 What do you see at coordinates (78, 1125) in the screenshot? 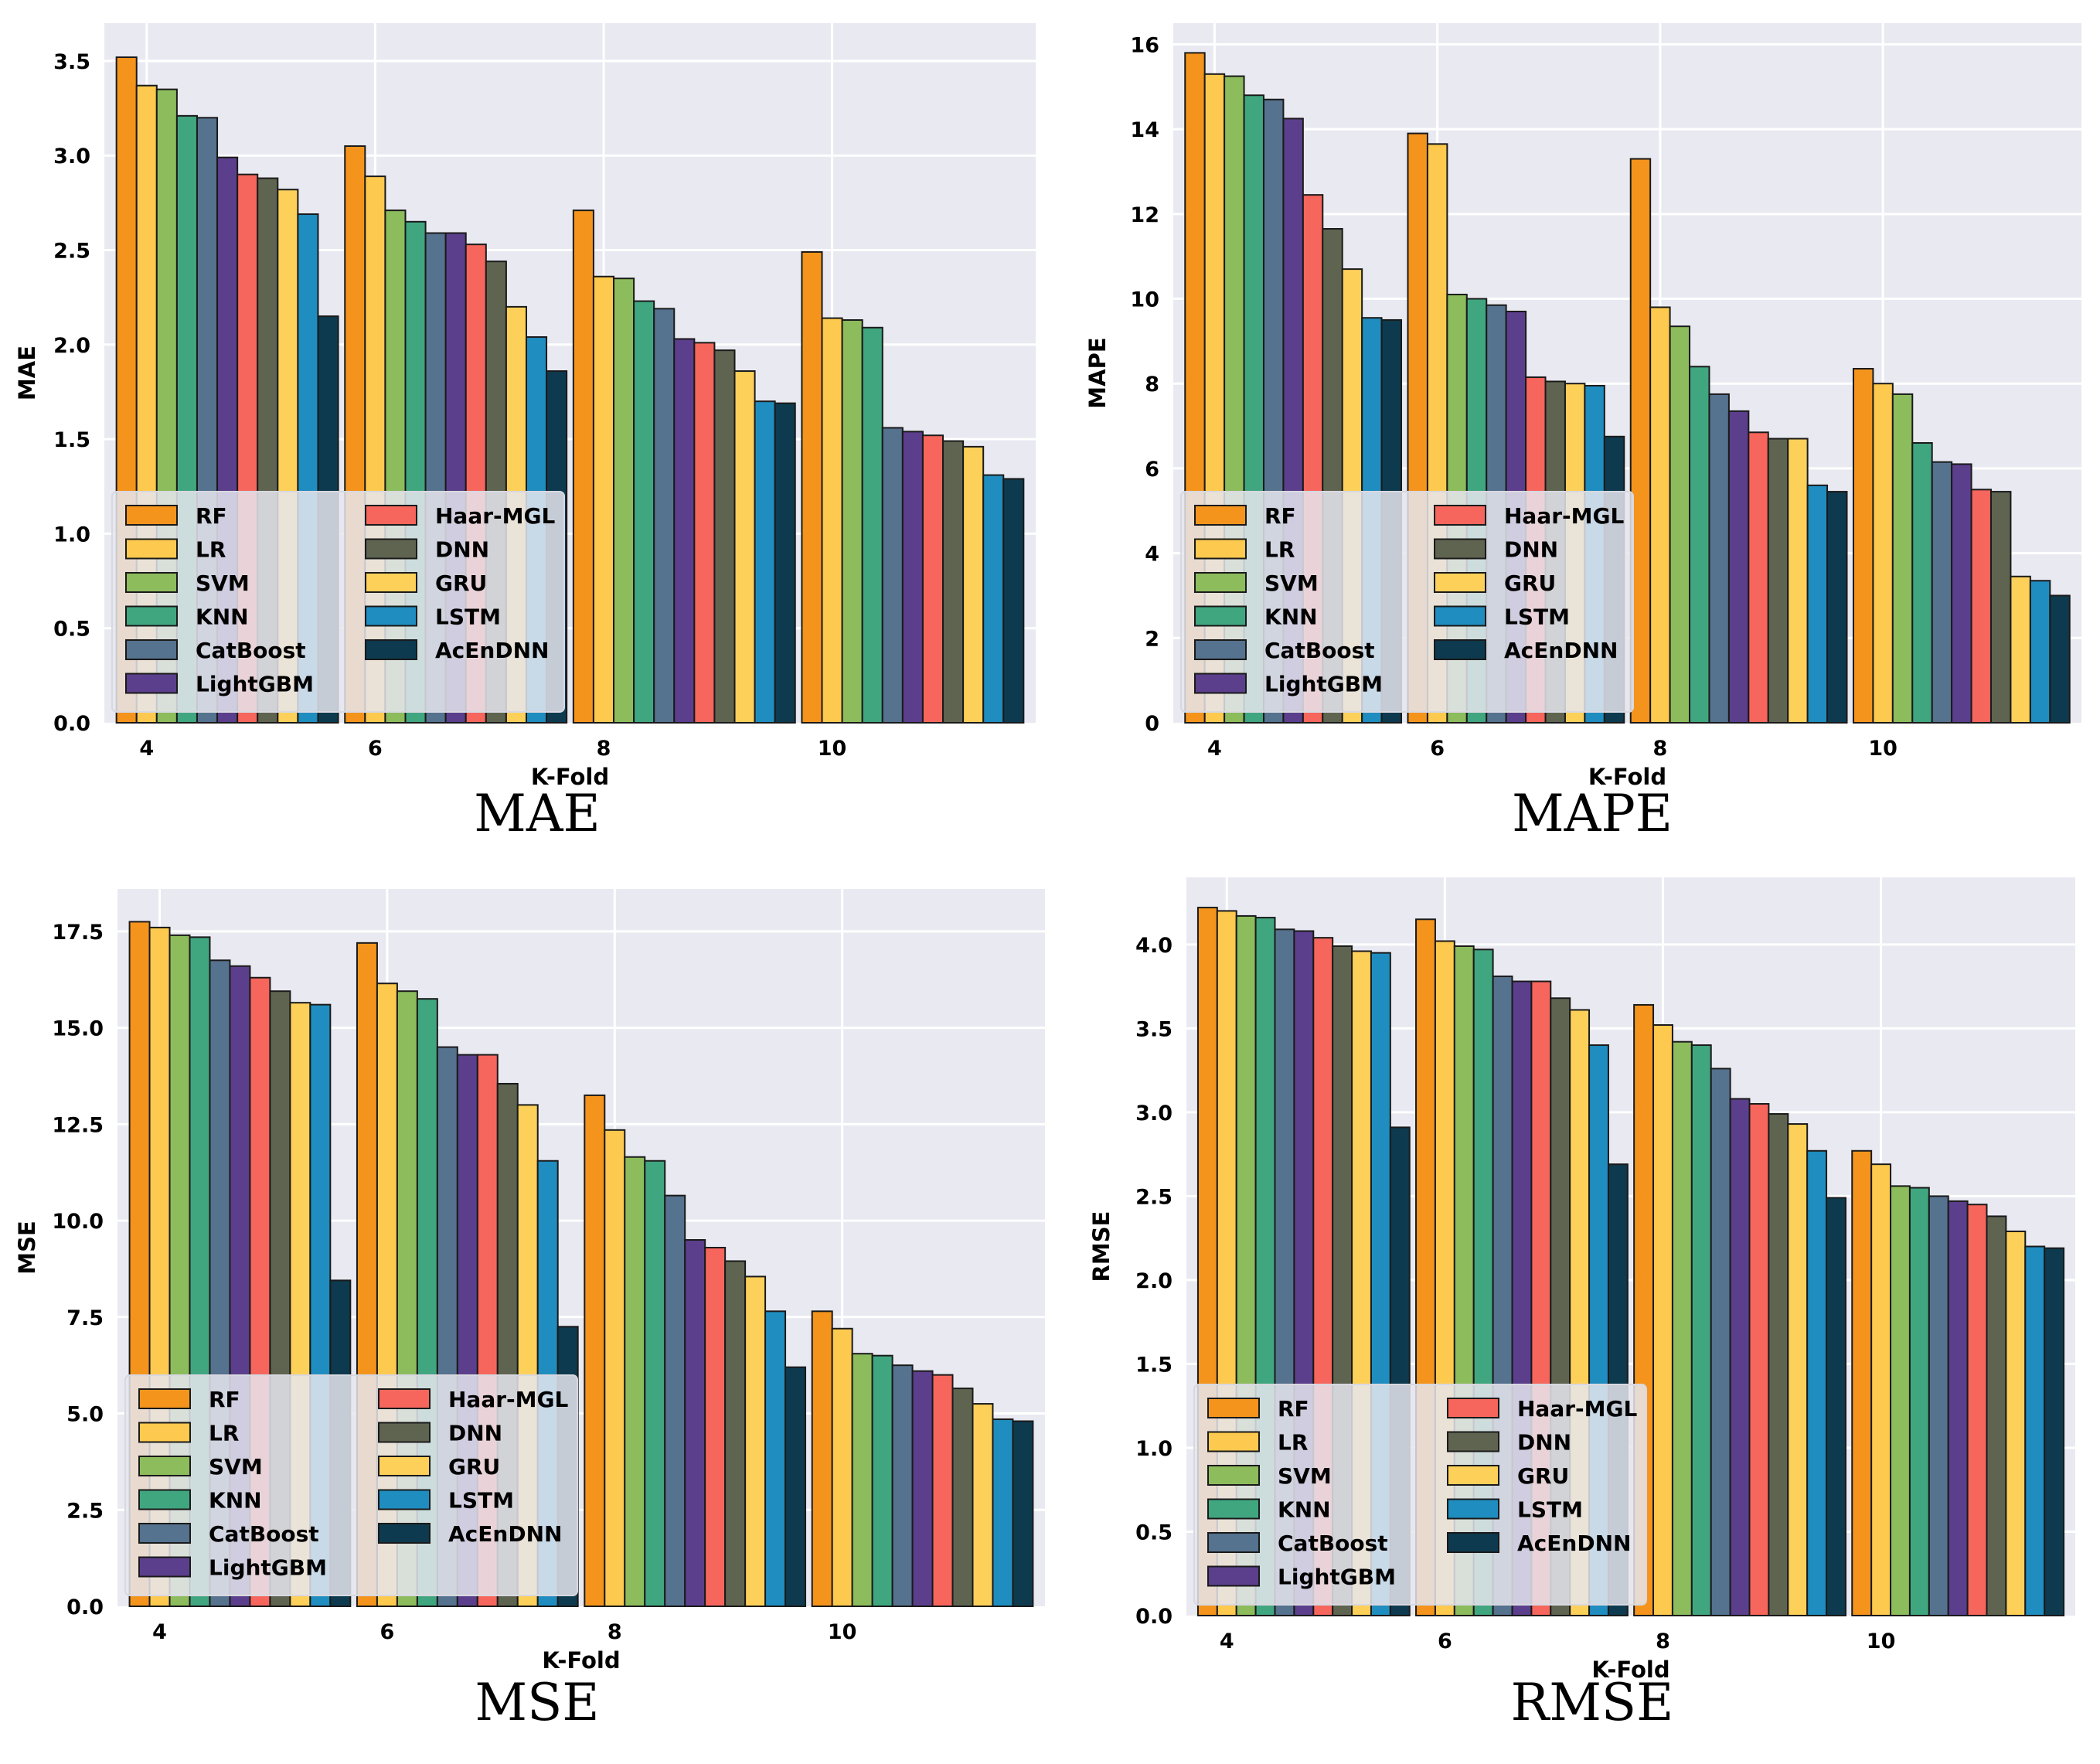
I see `y-tick-label: 12.5` at bounding box center [78, 1125].